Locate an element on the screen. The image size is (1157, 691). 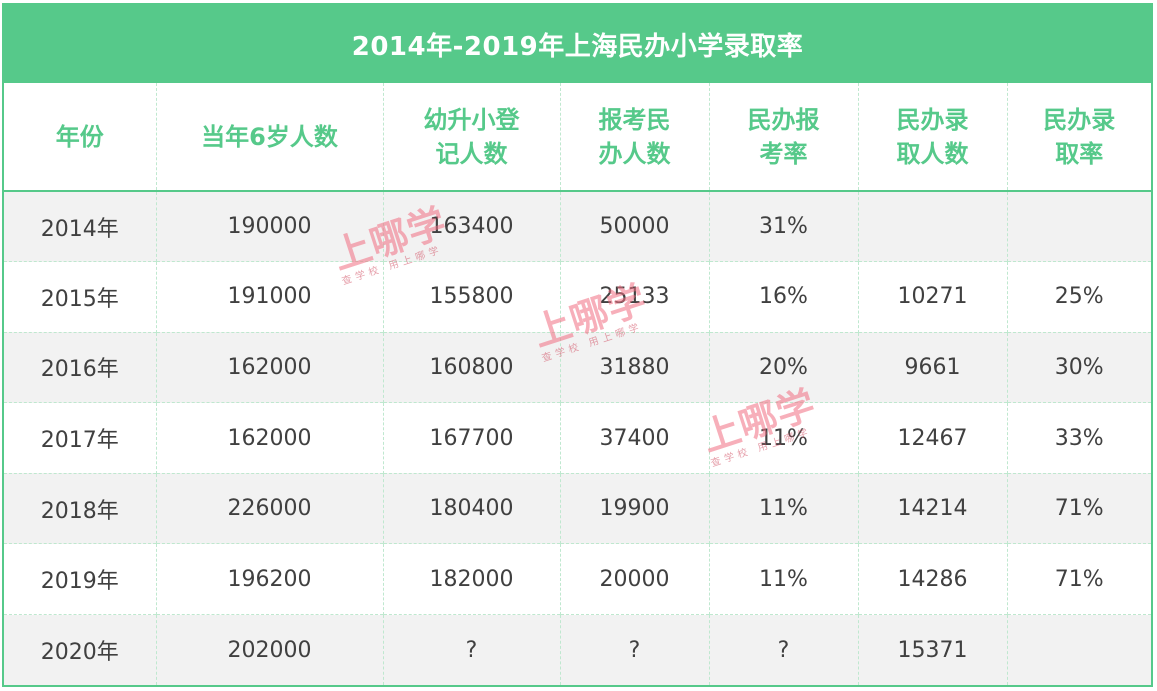
header-admission-rate-line1: 民办录 is located at coordinates (1079, 119).